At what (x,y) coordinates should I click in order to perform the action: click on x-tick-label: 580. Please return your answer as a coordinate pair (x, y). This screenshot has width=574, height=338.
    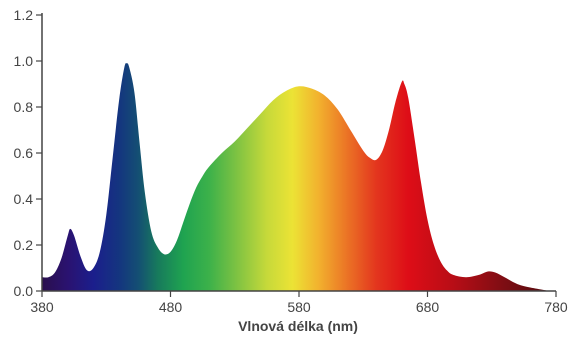
    Looking at the image, I should click on (299, 307).